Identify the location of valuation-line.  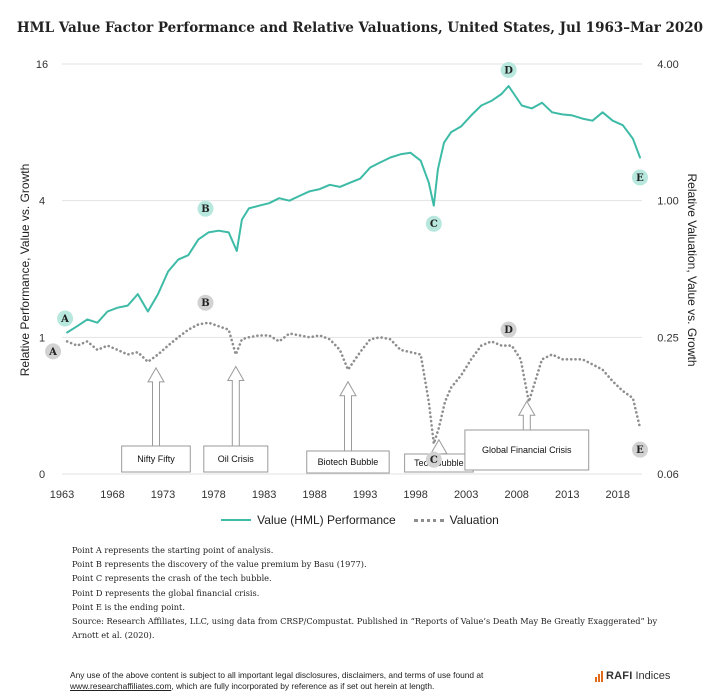
(353, 383).